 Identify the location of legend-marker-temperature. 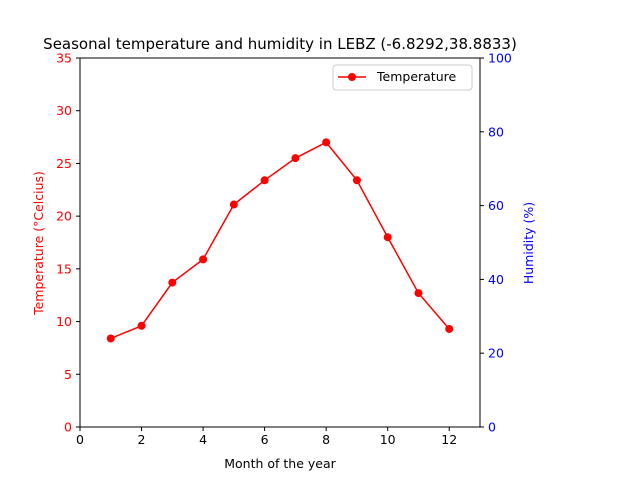
(352, 77).